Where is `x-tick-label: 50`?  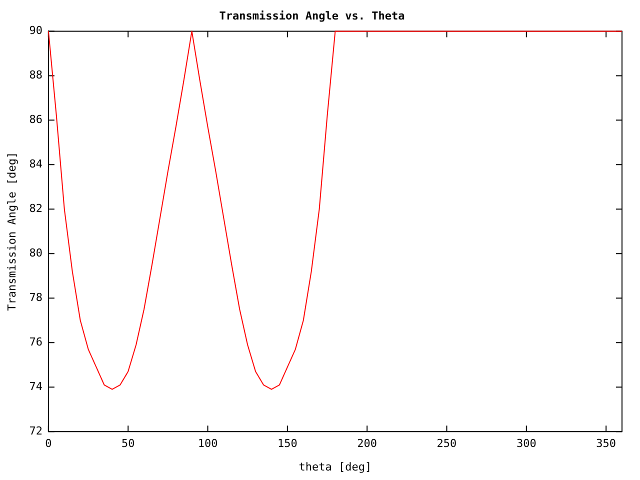 x-tick-label: 50 is located at coordinates (128, 443).